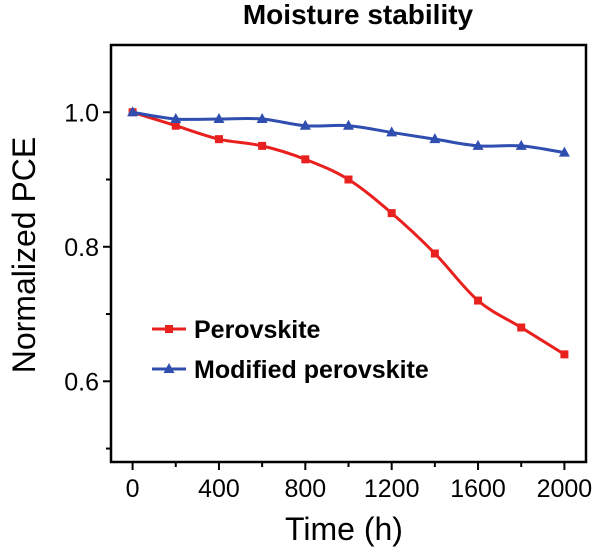 Image resolution: width=600 pixels, height=557 pixels. Describe the element at coordinates (359, 482) in the screenshot. I see `x-axis-ticks: 0 400 800 1200 1600 2000` at that location.